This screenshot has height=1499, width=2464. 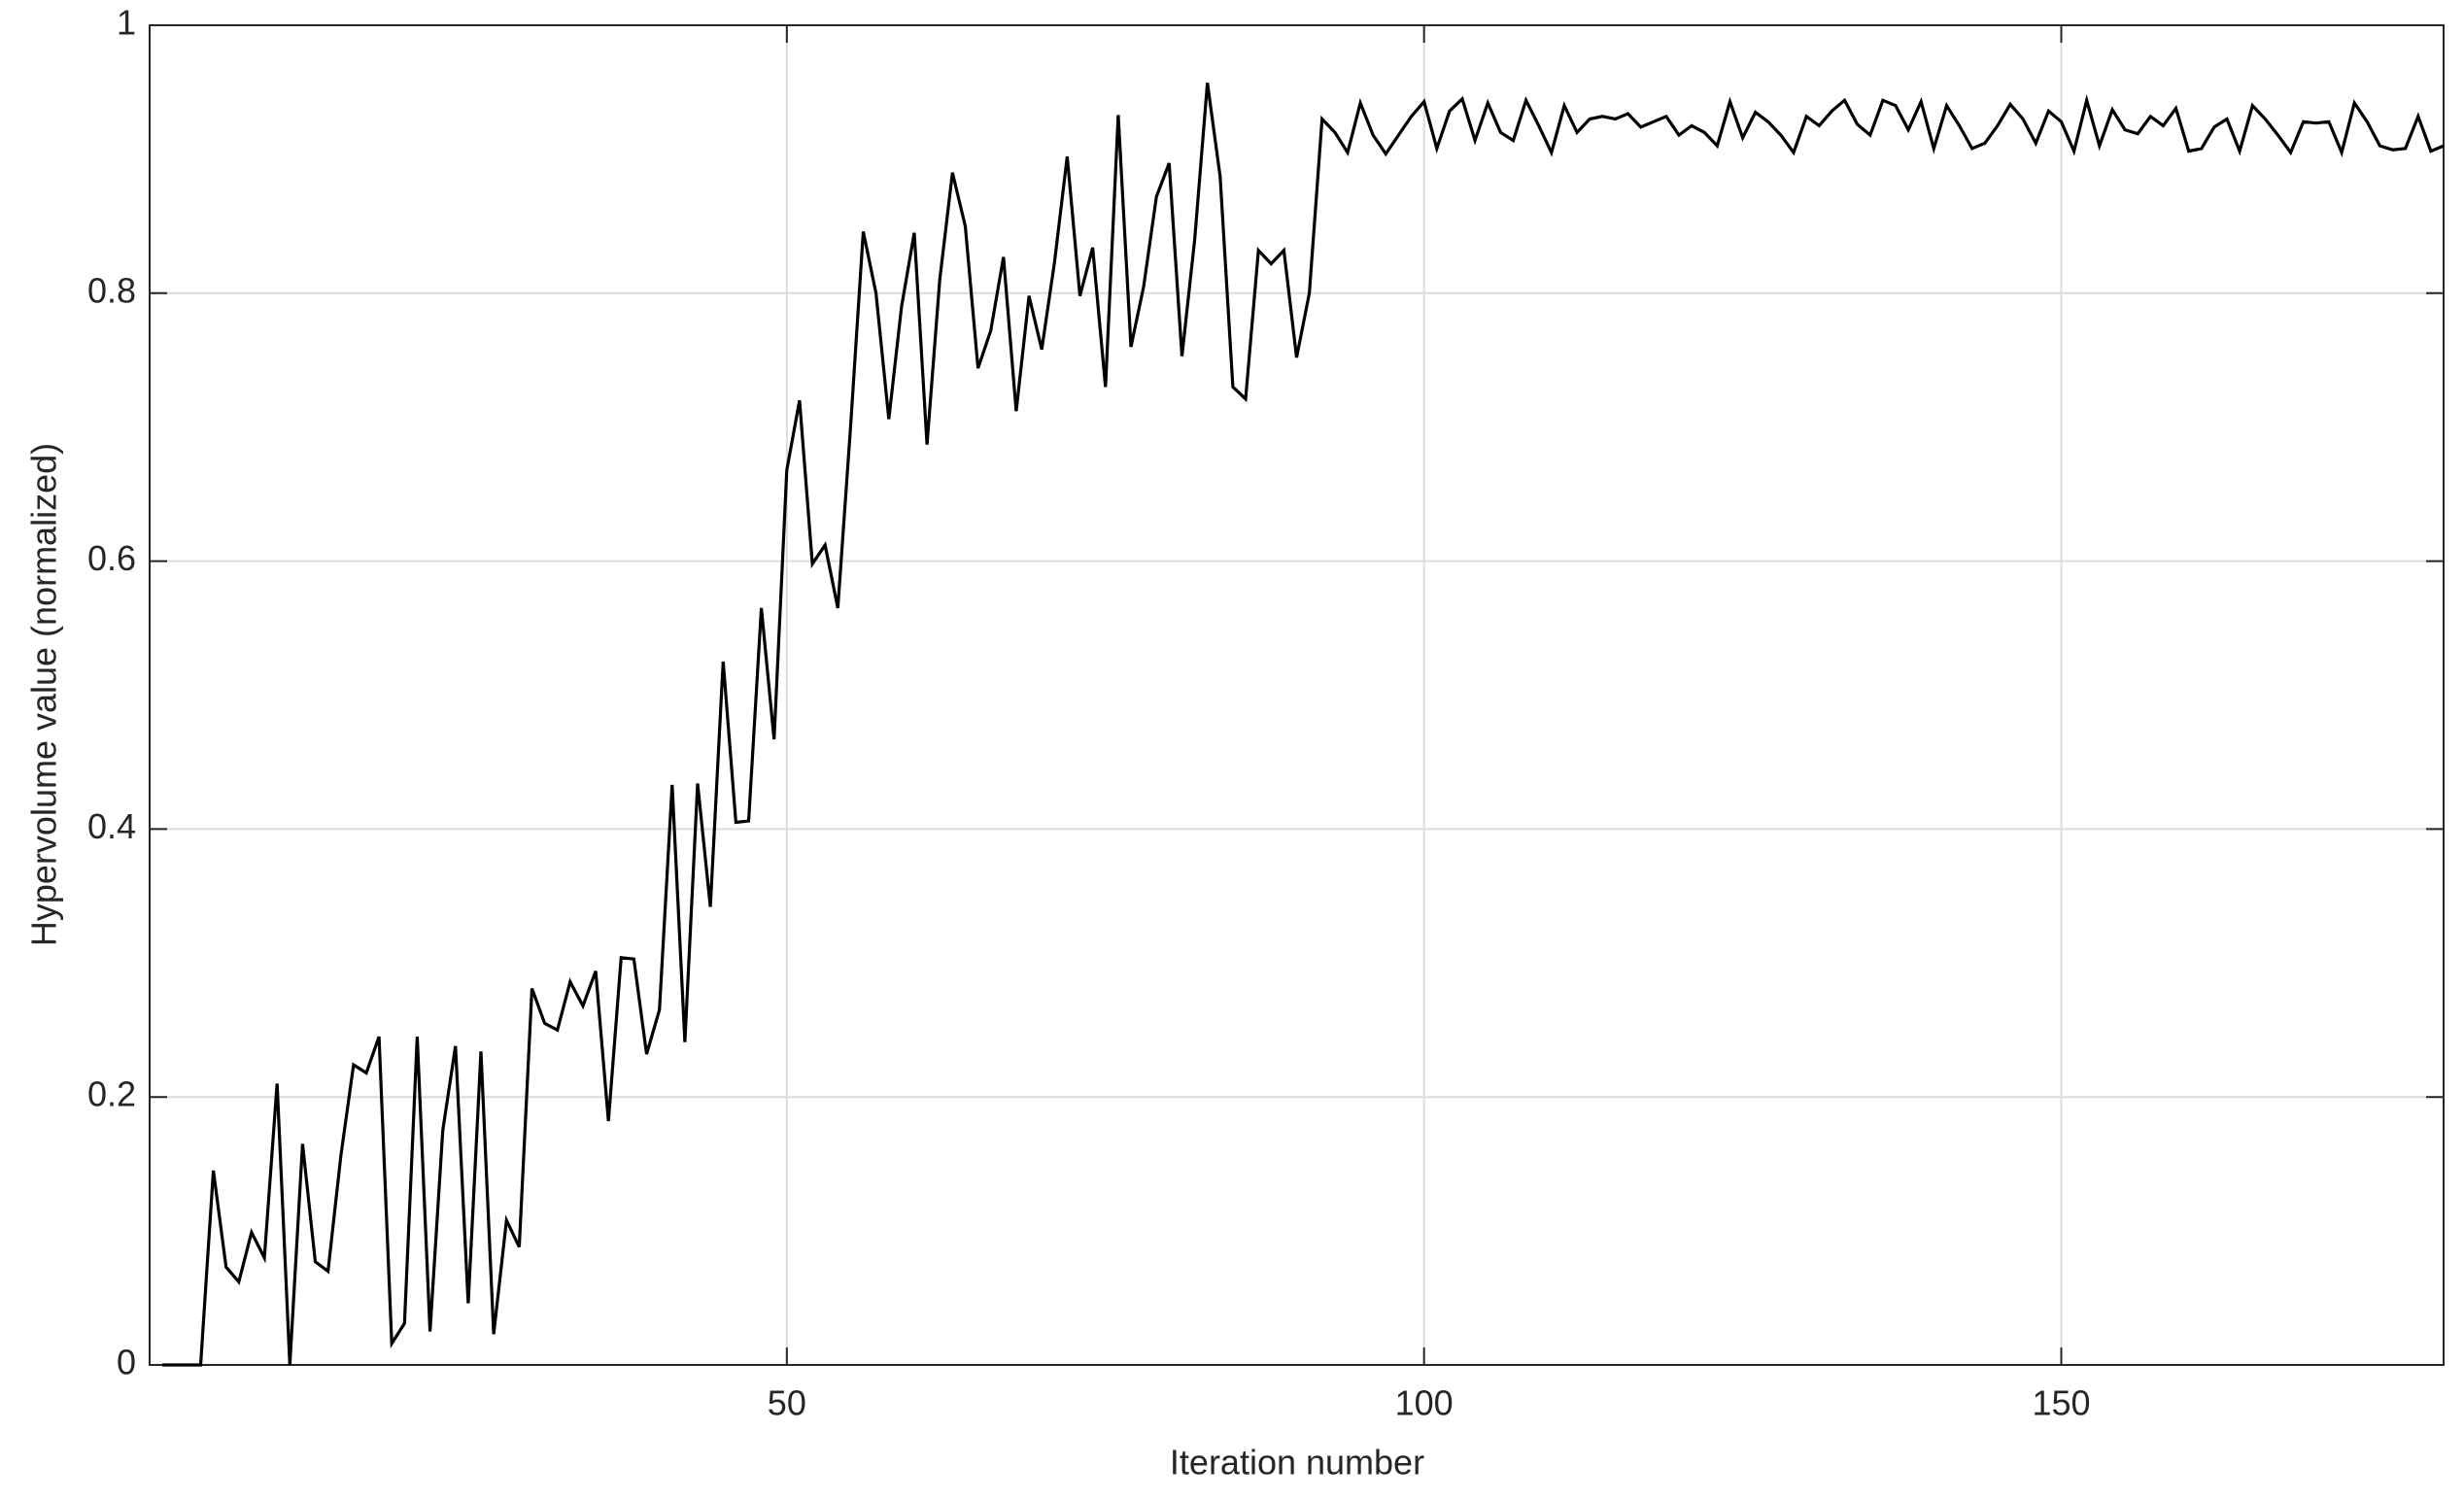 What do you see at coordinates (44, 694) in the screenshot?
I see `y-axis-label: Hypervolume value (normalized)` at bounding box center [44, 694].